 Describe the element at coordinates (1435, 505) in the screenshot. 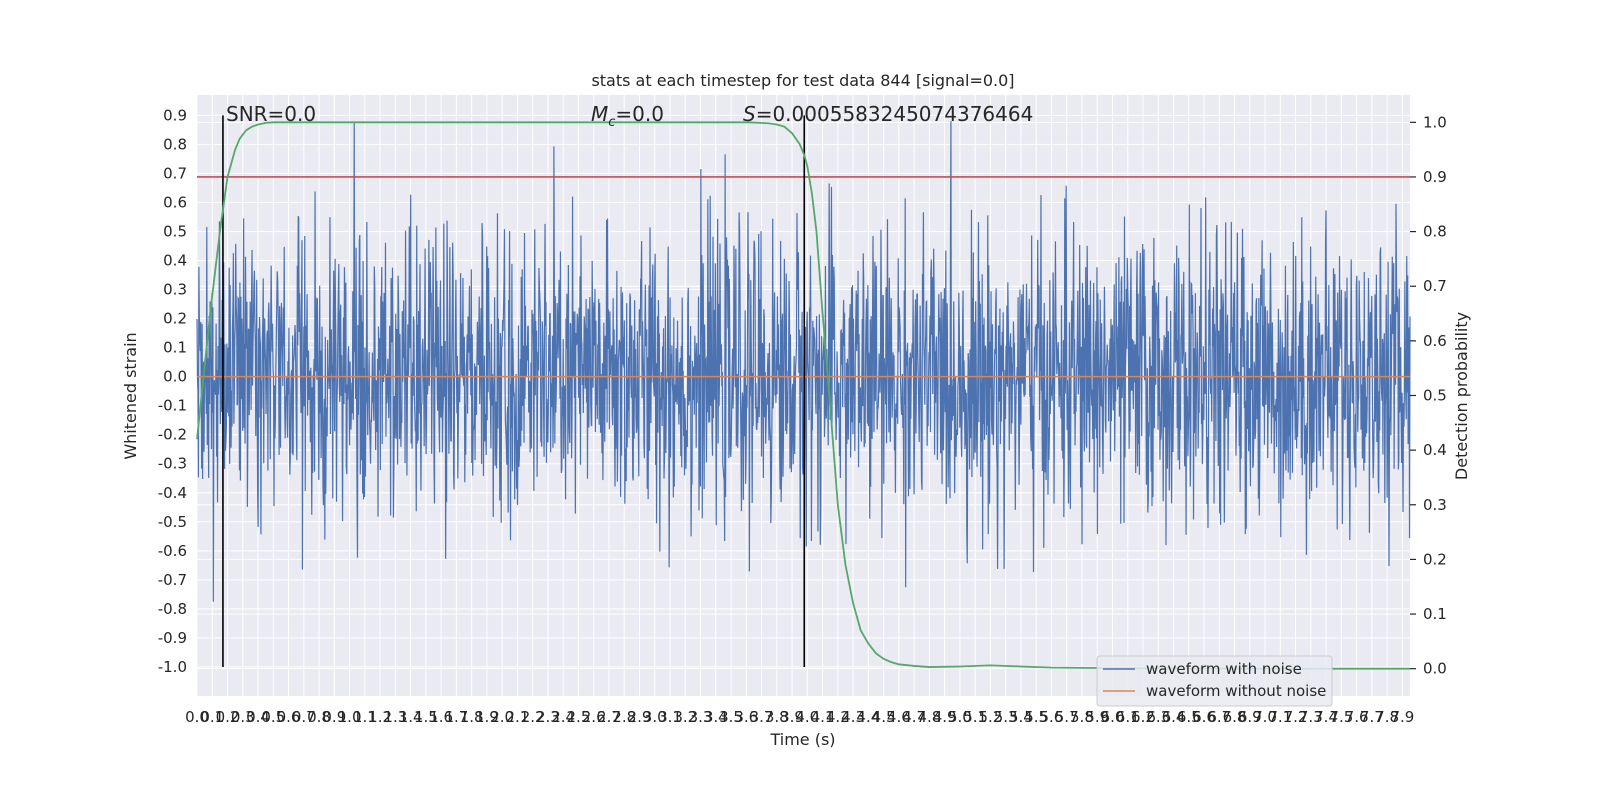

I see `y-right-tick-label: 0.3` at that location.